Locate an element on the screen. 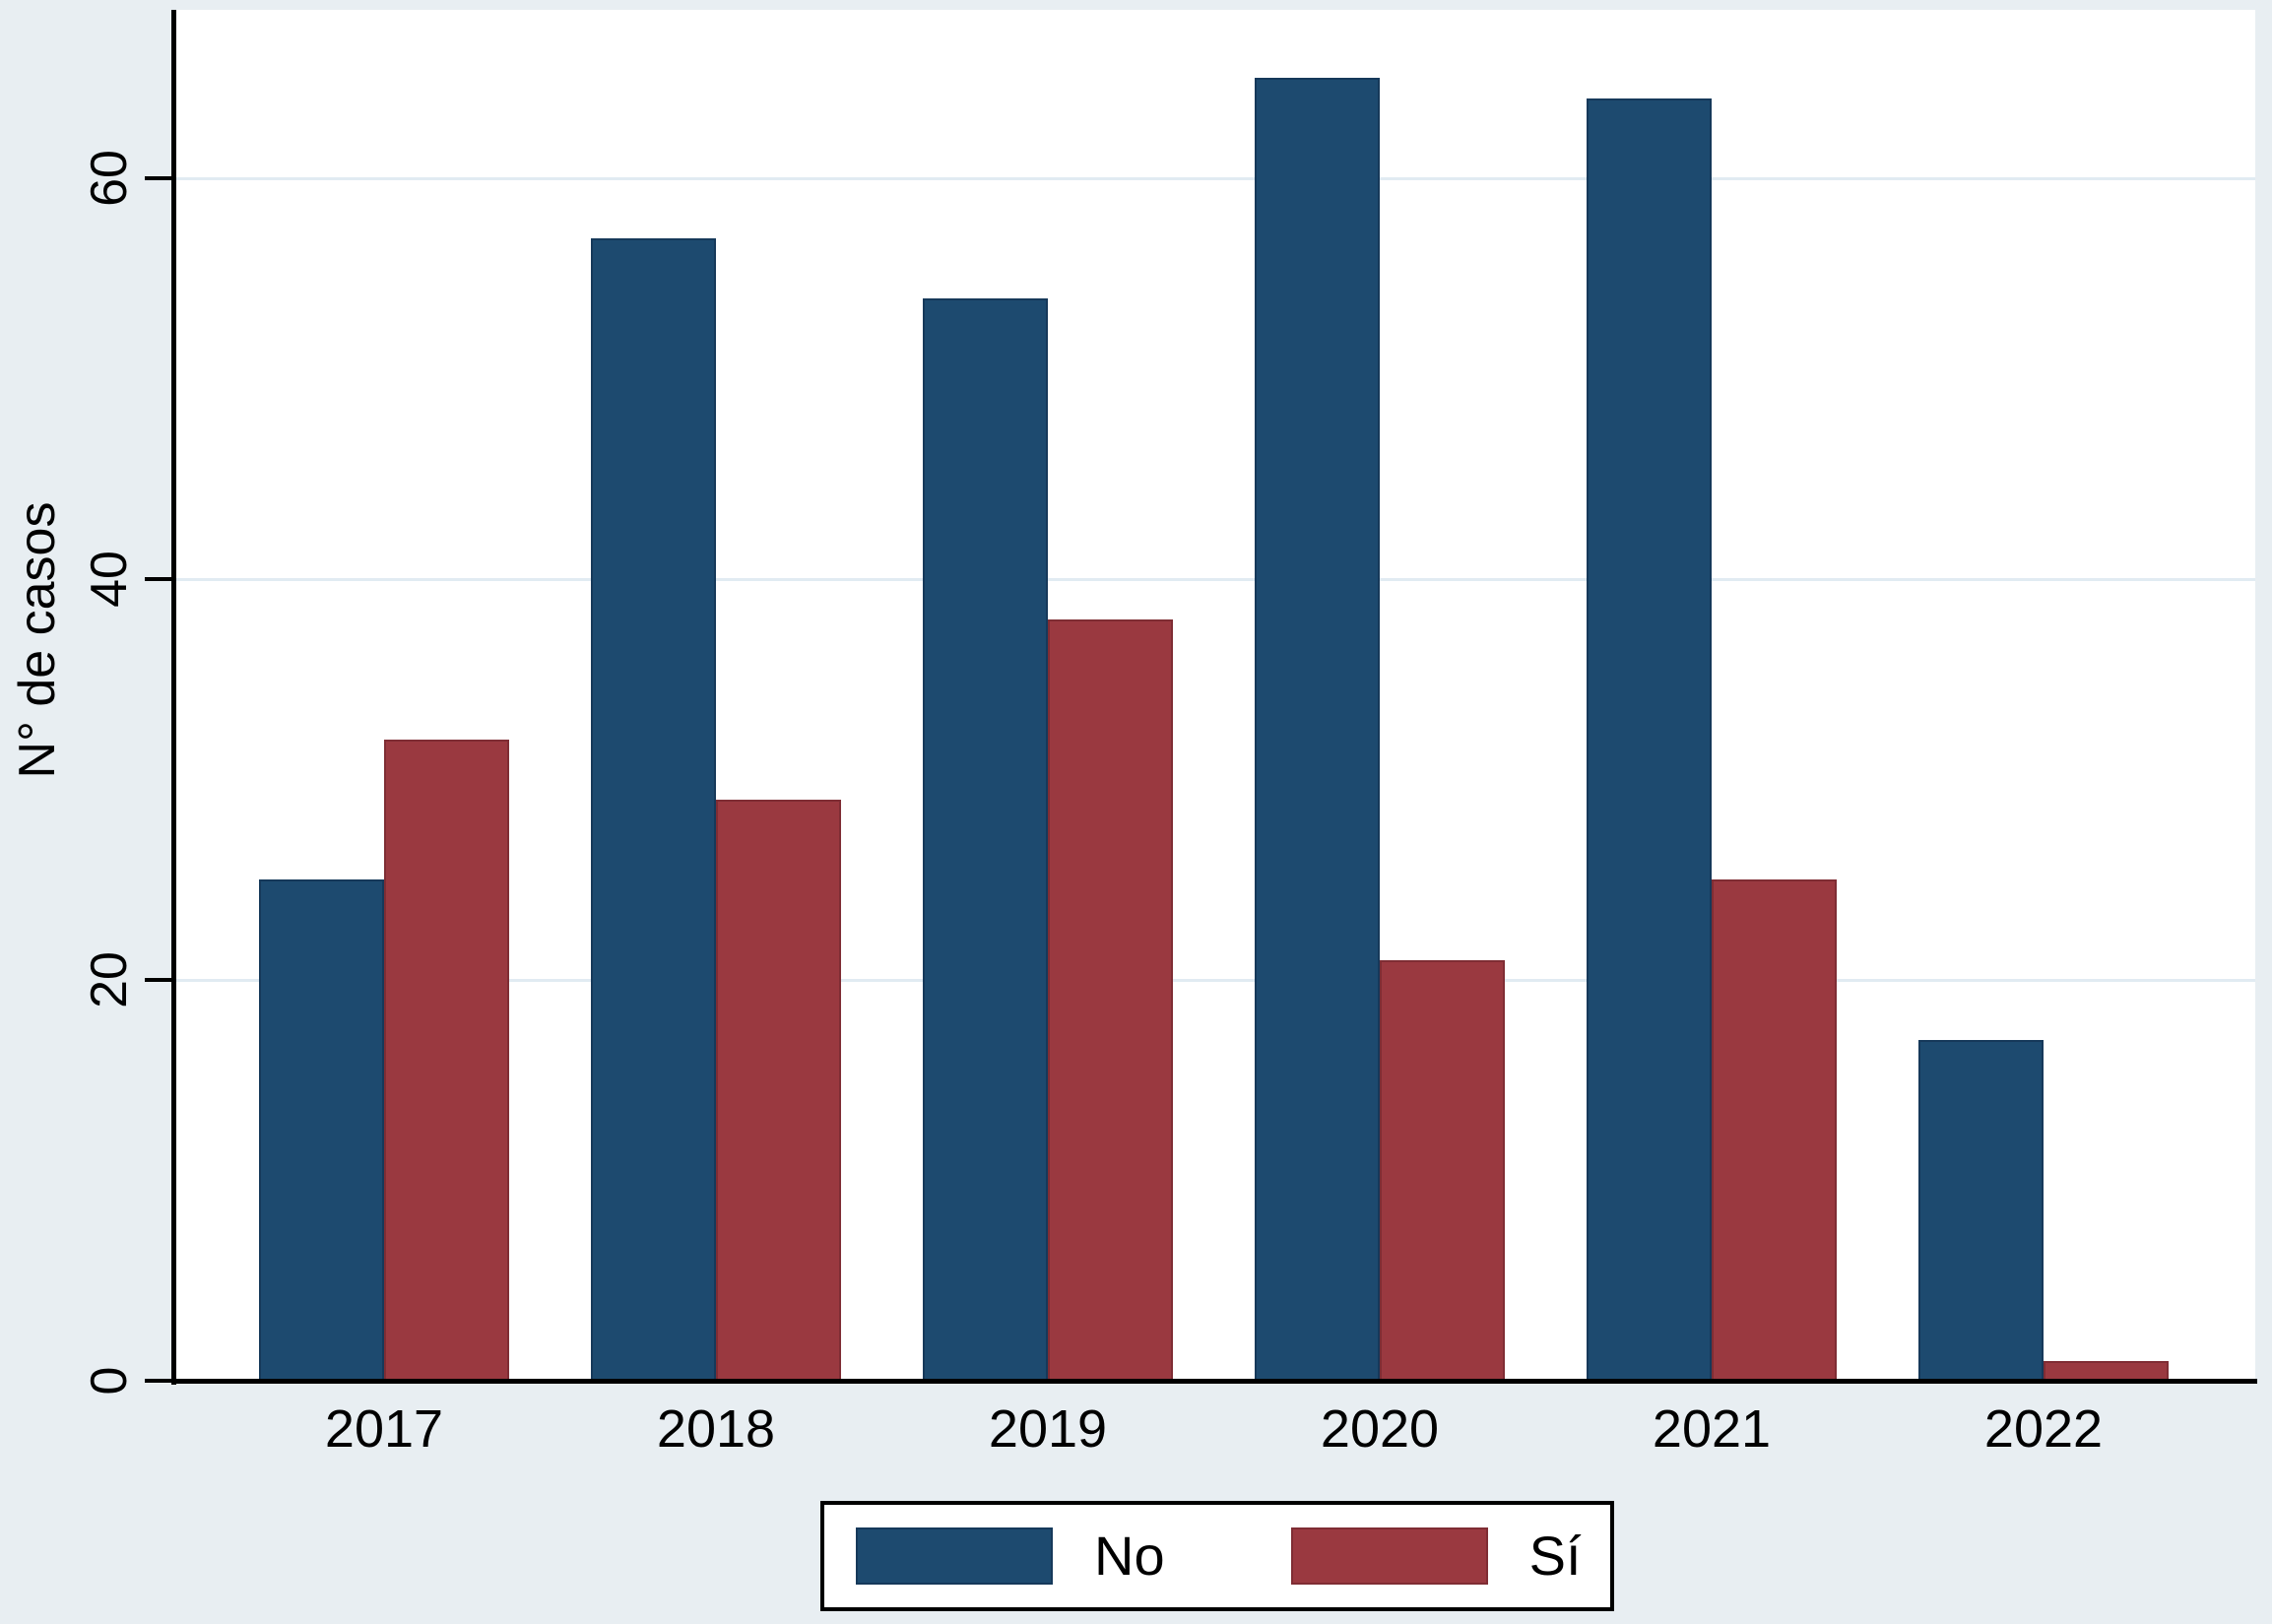 The height and width of the screenshot is (1624, 2272). legend-label-no: No is located at coordinates (1129, 1556).